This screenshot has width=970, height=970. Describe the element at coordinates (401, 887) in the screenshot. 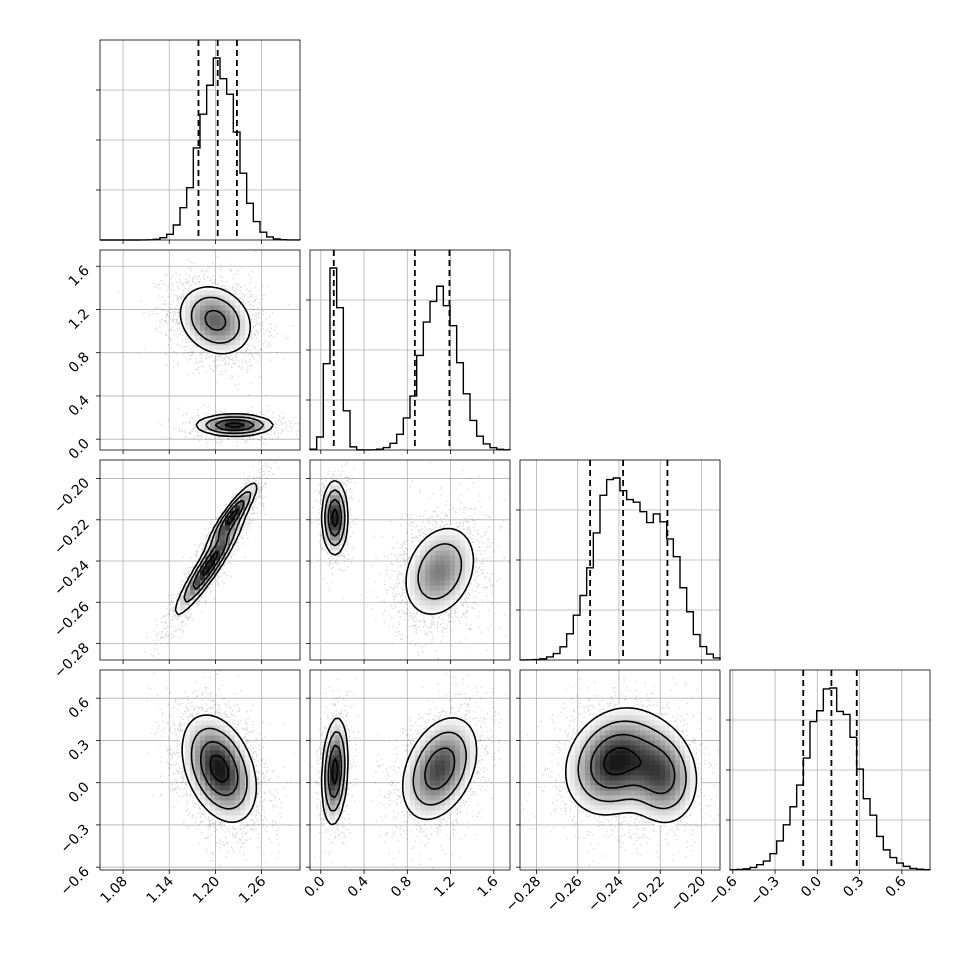

I see `x-tick-label: 0.8` at that location.